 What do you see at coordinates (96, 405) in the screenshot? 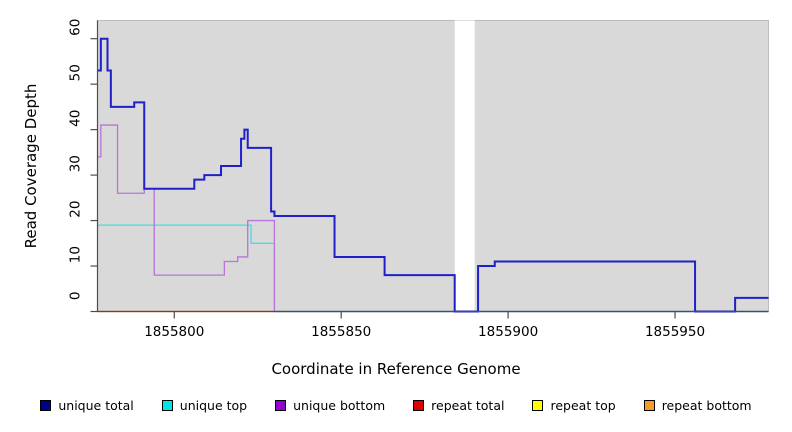
I see `legend-label: unique total` at bounding box center [96, 405].